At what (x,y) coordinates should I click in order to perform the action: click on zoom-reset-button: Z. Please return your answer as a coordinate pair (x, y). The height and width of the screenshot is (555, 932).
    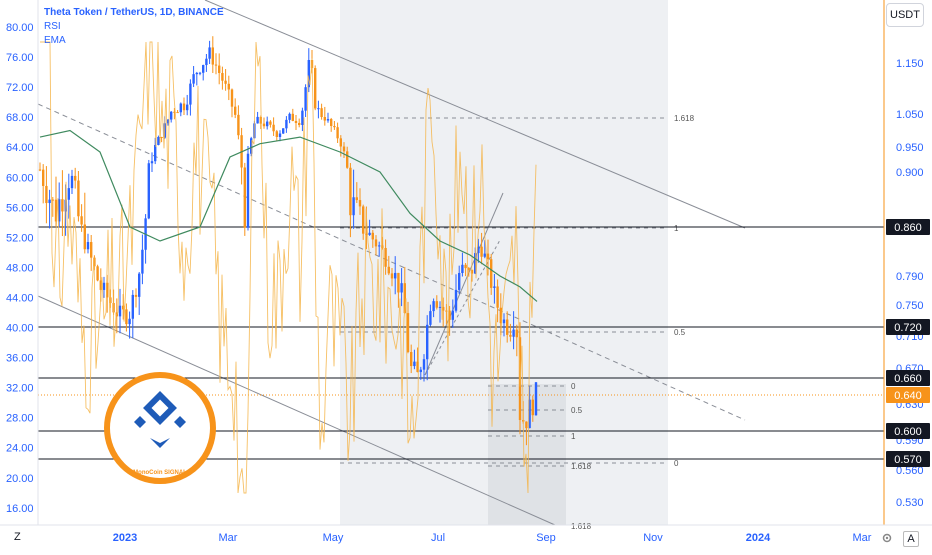
    Looking at the image, I should click on (17, 537).